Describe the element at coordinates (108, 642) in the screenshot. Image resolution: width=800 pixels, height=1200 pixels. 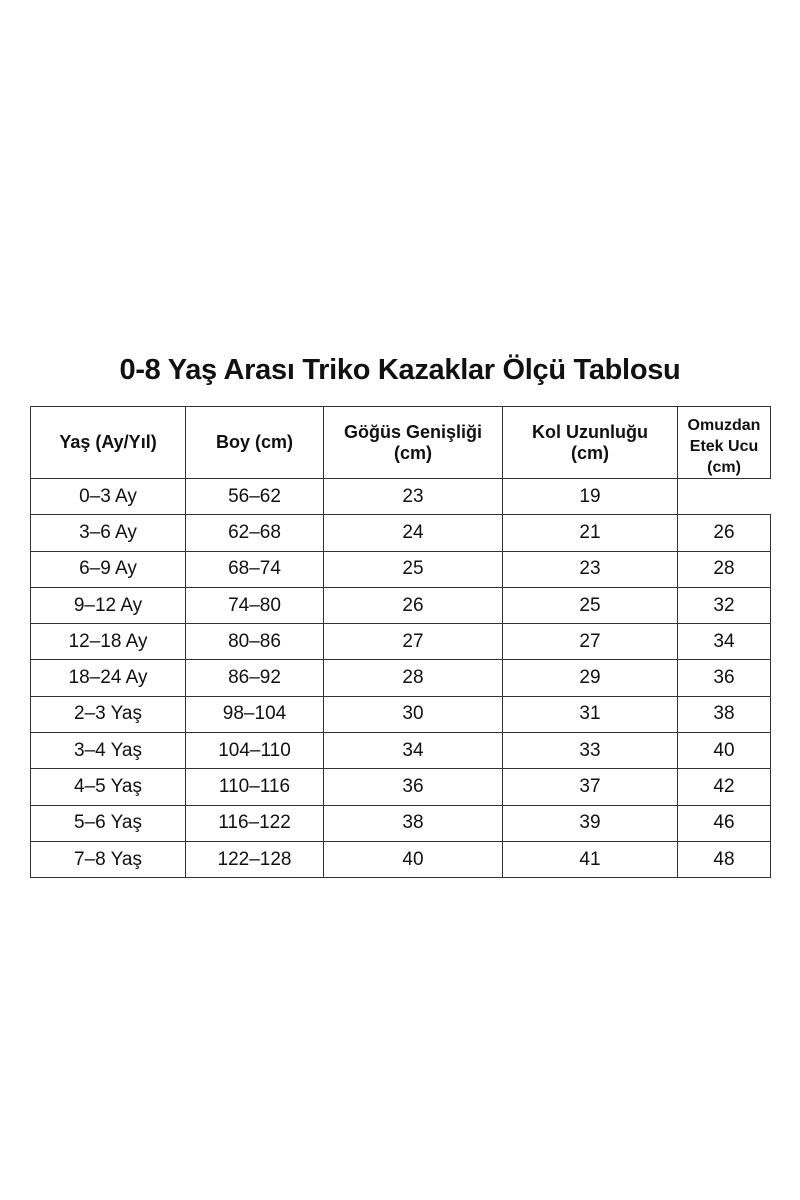
I see `cell-age: 12–18 Ay` at that location.